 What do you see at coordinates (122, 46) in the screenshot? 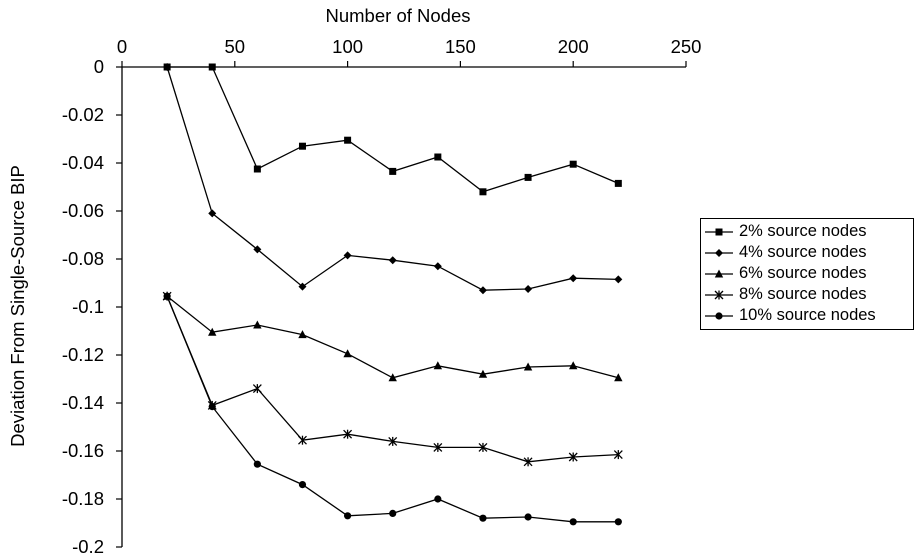
I see `x-tick-label: 0` at bounding box center [122, 46].